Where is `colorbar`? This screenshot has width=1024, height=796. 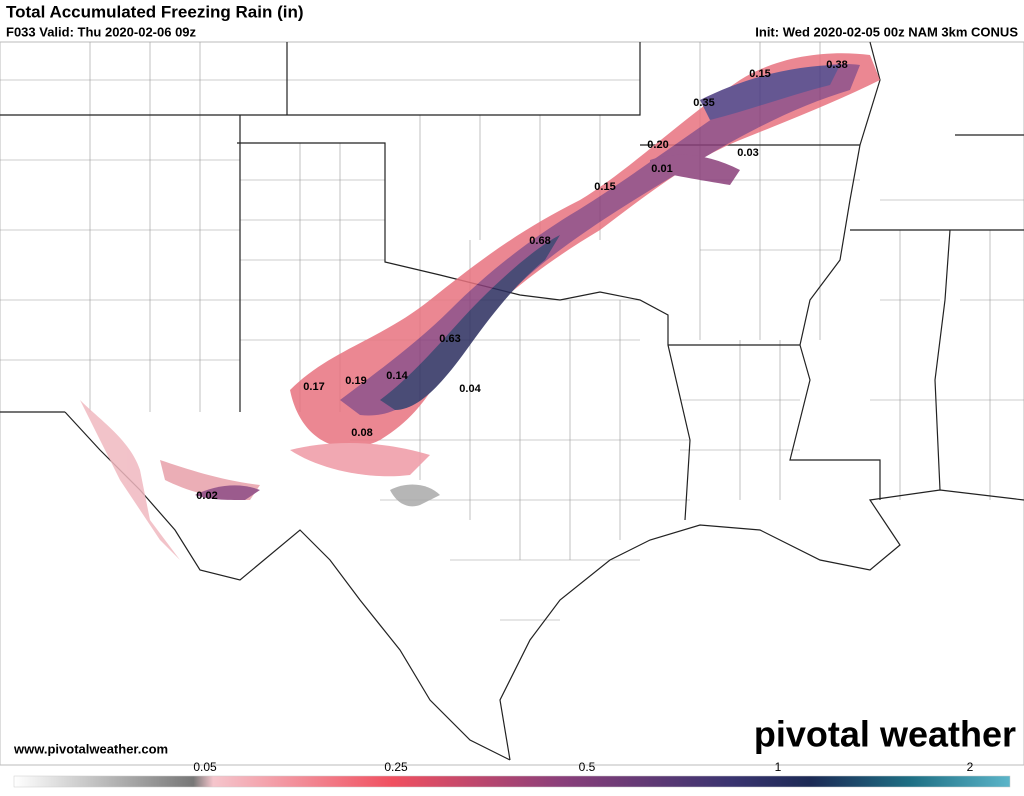
colorbar is located at coordinates (512, 781).